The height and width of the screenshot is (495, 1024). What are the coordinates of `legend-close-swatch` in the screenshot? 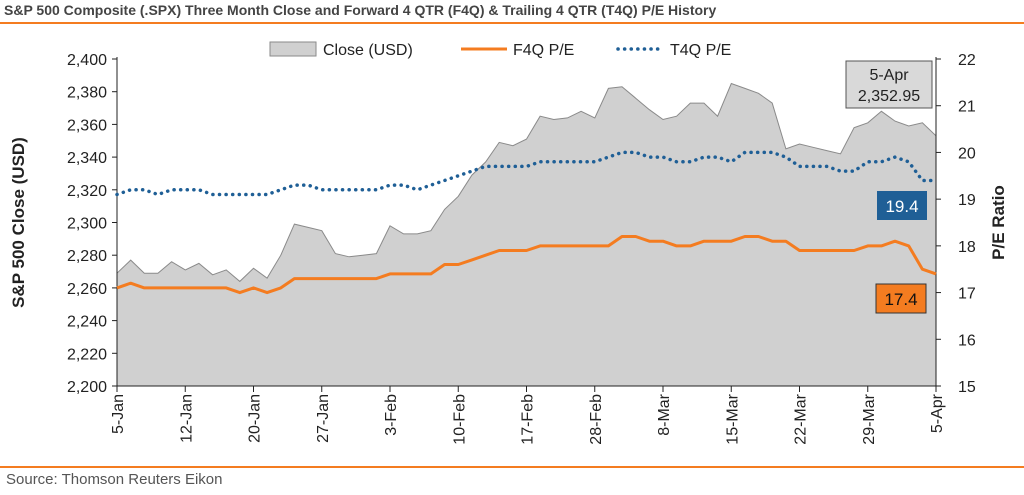 It's located at (293, 49).